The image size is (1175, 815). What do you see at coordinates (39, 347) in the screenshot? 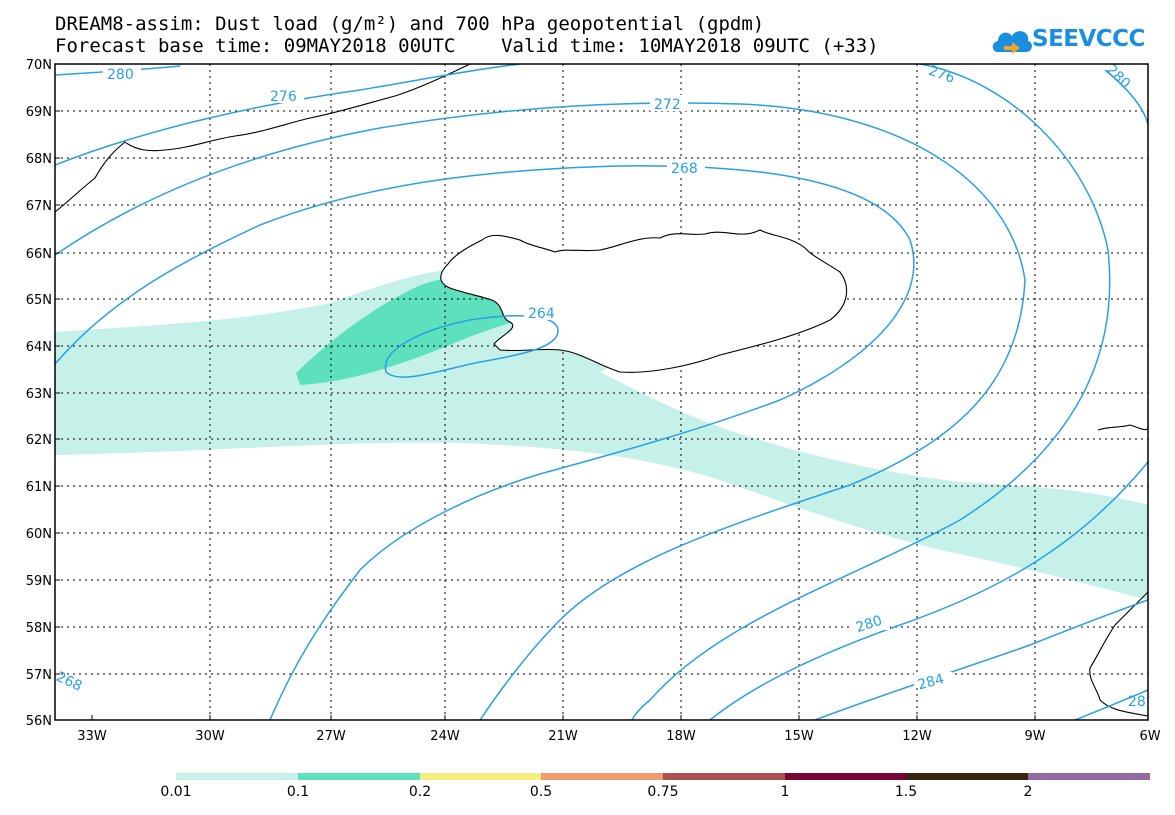
I see `lat-label: 64N` at bounding box center [39, 347].